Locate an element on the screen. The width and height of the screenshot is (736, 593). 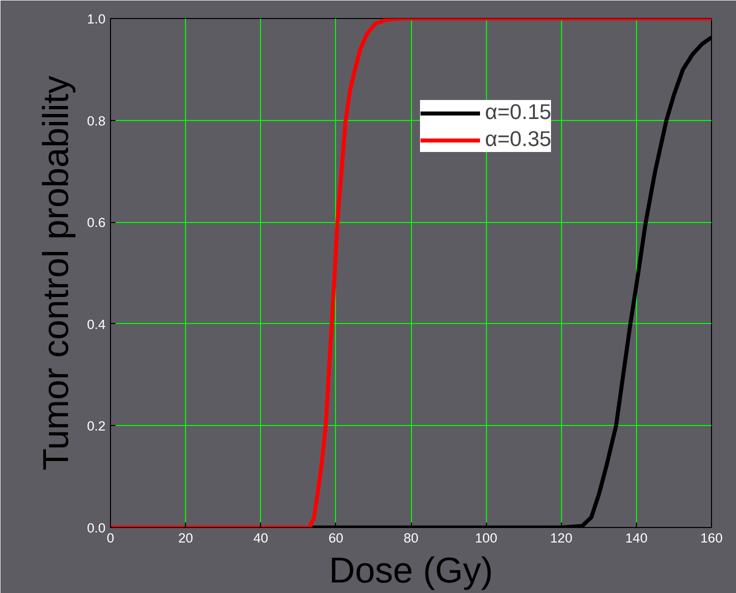
x-tick-label: 80 is located at coordinates (411, 538).